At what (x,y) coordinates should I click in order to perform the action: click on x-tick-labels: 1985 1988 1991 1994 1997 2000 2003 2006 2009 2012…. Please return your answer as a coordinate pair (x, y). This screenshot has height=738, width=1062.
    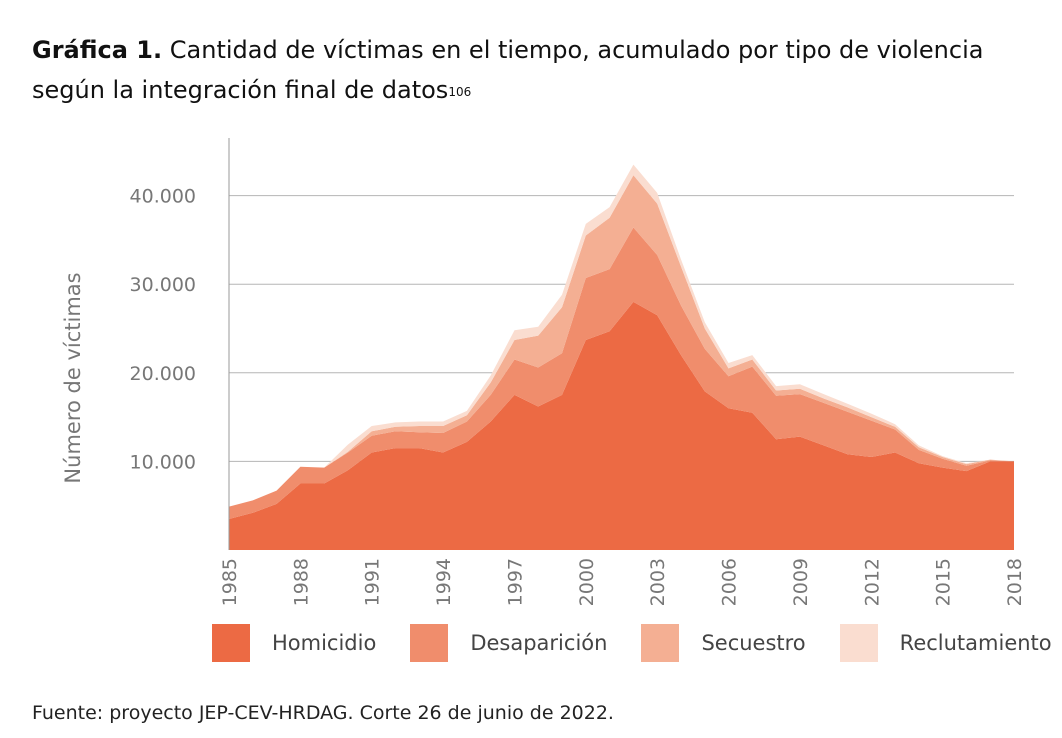
    Looking at the image, I should click on (622, 582).